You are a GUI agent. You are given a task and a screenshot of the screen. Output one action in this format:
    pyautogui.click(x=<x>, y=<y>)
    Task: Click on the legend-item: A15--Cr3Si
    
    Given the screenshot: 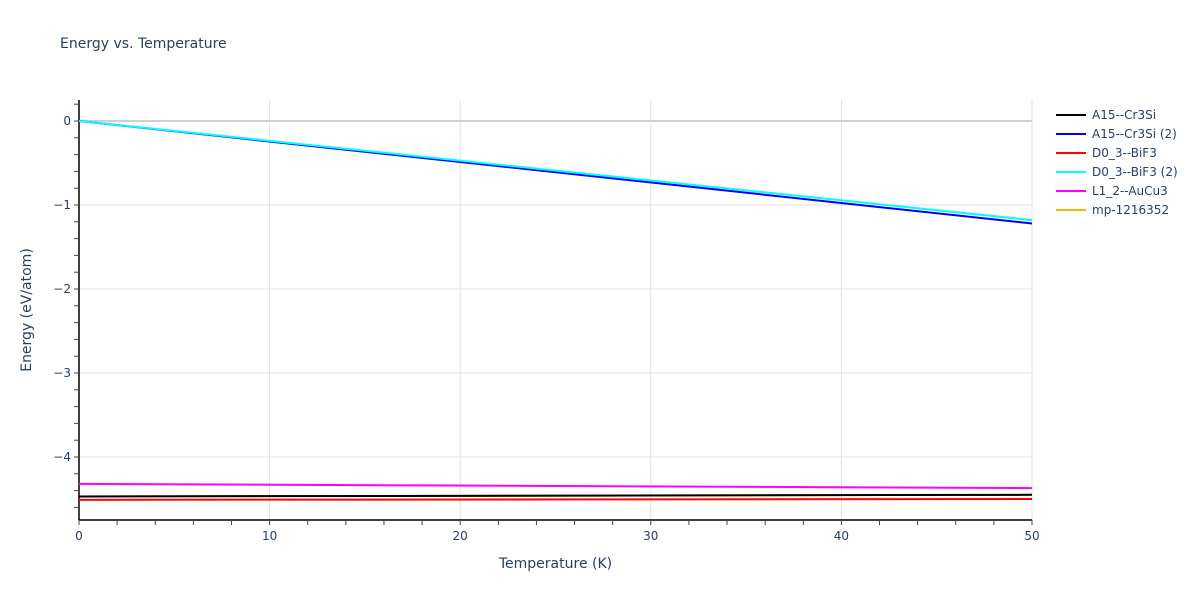 What is the action you would take?
    pyautogui.click(x=1117, y=114)
    